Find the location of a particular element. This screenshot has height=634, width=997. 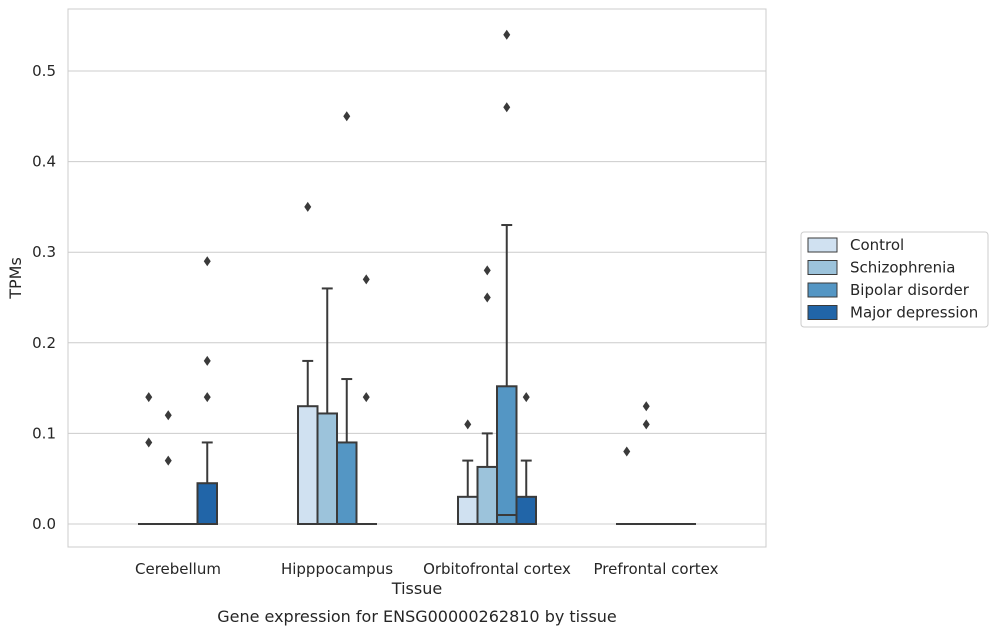

x-axis-title: Tissue is located at coordinates (416, 588).